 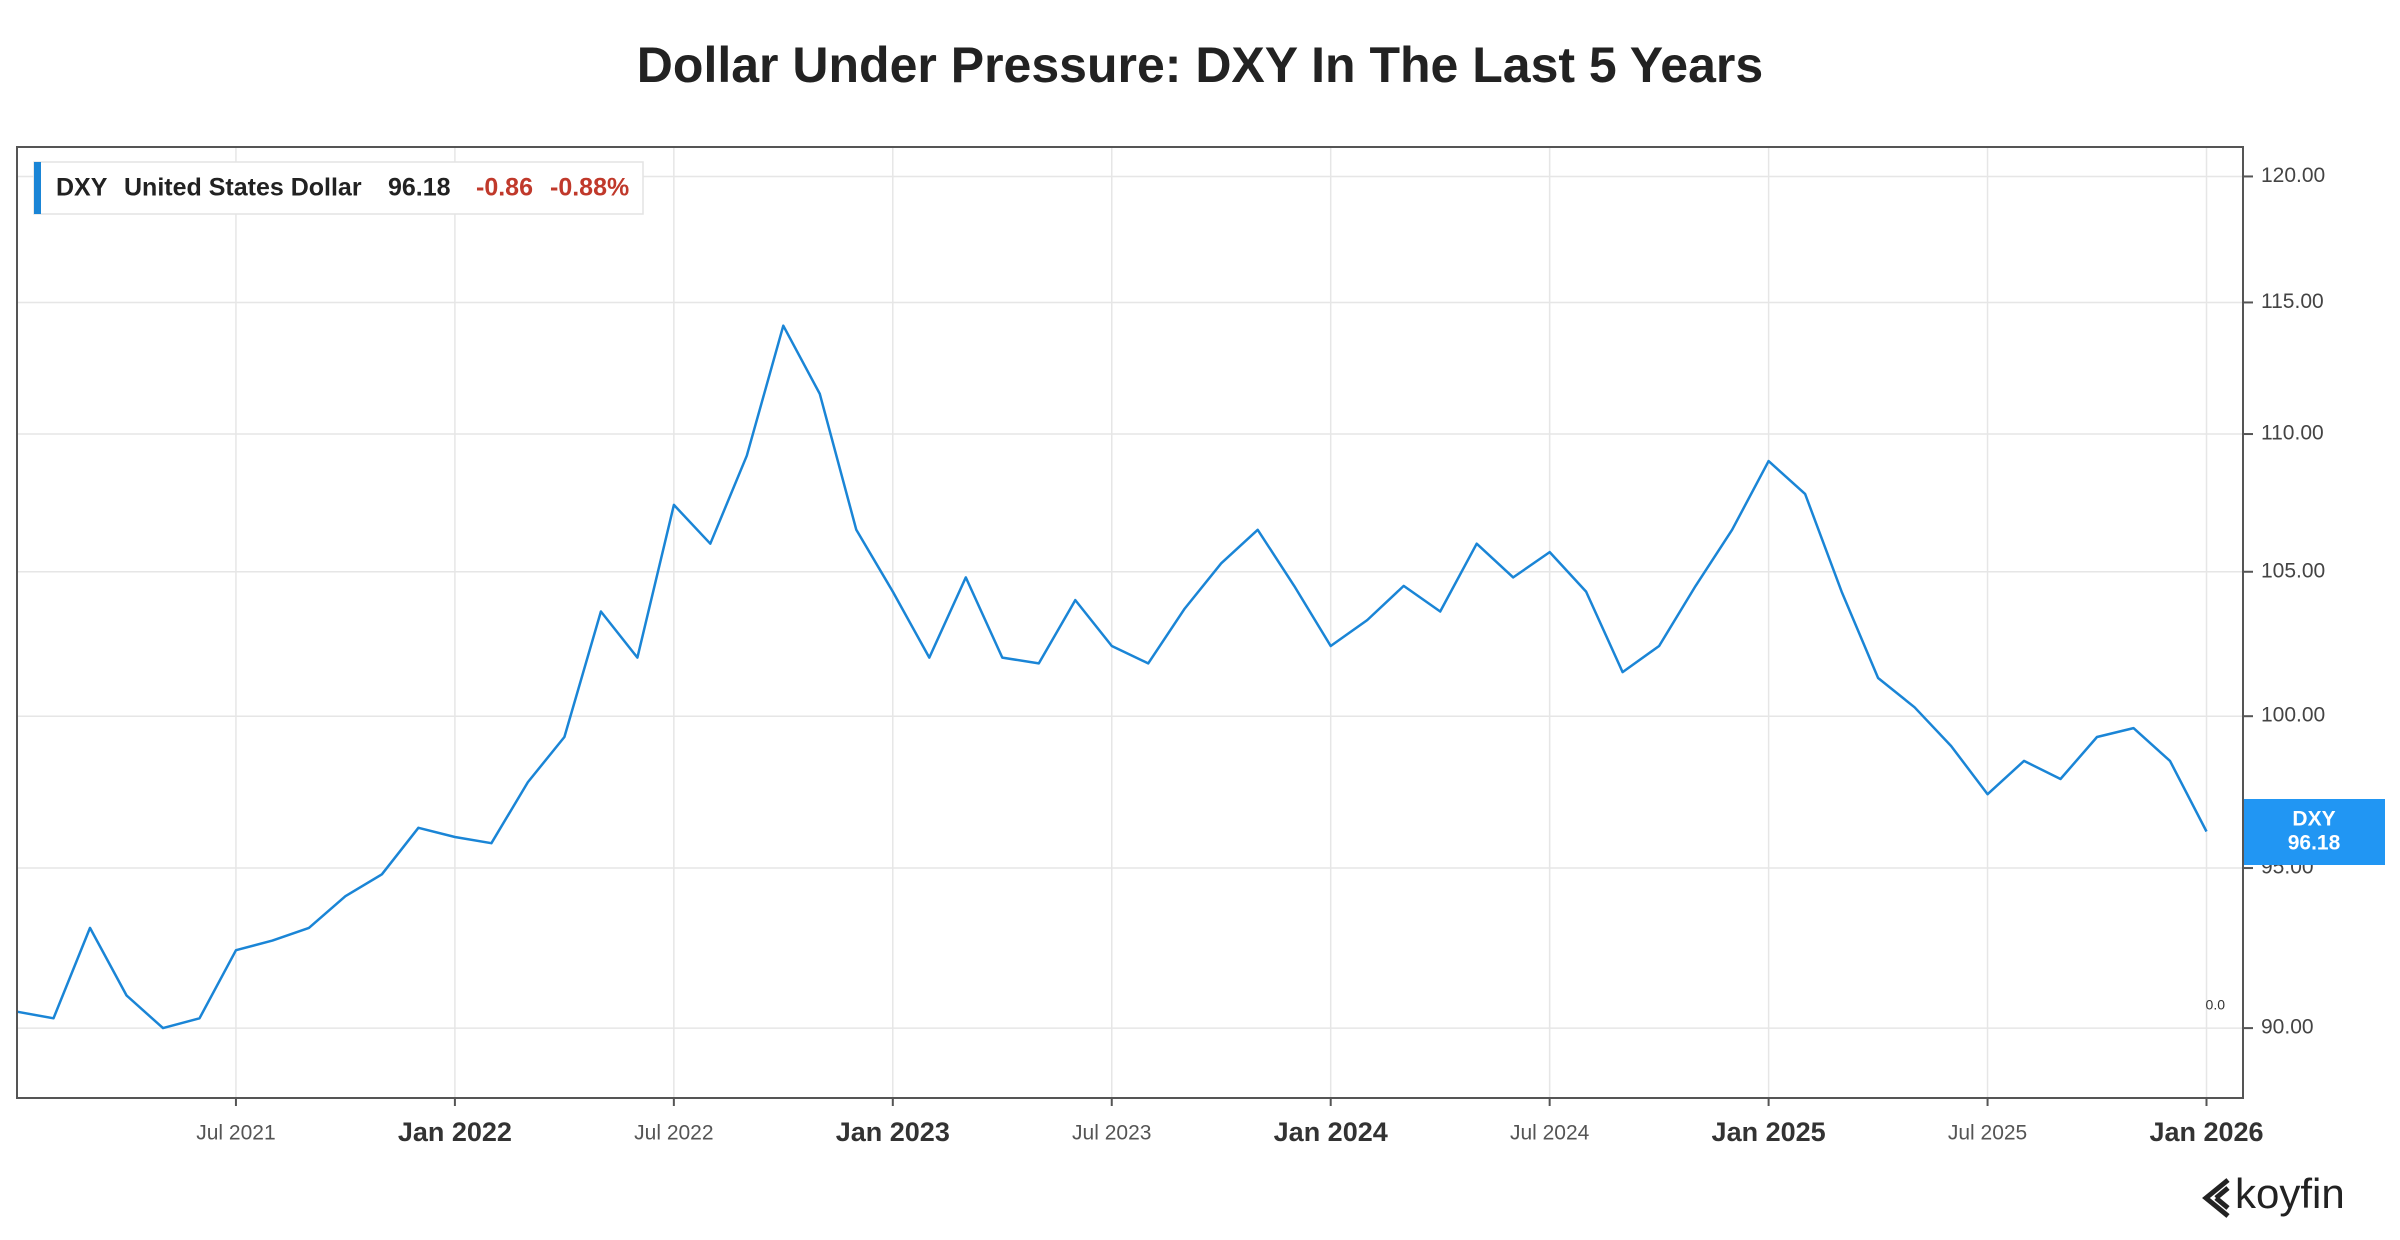 What do you see at coordinates (1550, 1133) in the screenshot?
I see `x-tick-label: Jul 2024` at bounding box center [1550, 1133].